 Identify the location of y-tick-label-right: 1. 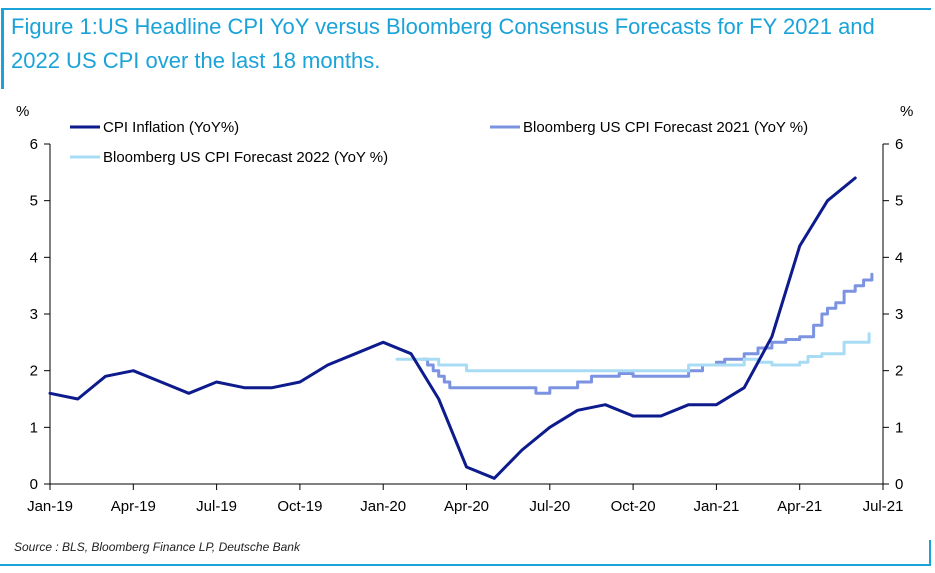
(899, 427).